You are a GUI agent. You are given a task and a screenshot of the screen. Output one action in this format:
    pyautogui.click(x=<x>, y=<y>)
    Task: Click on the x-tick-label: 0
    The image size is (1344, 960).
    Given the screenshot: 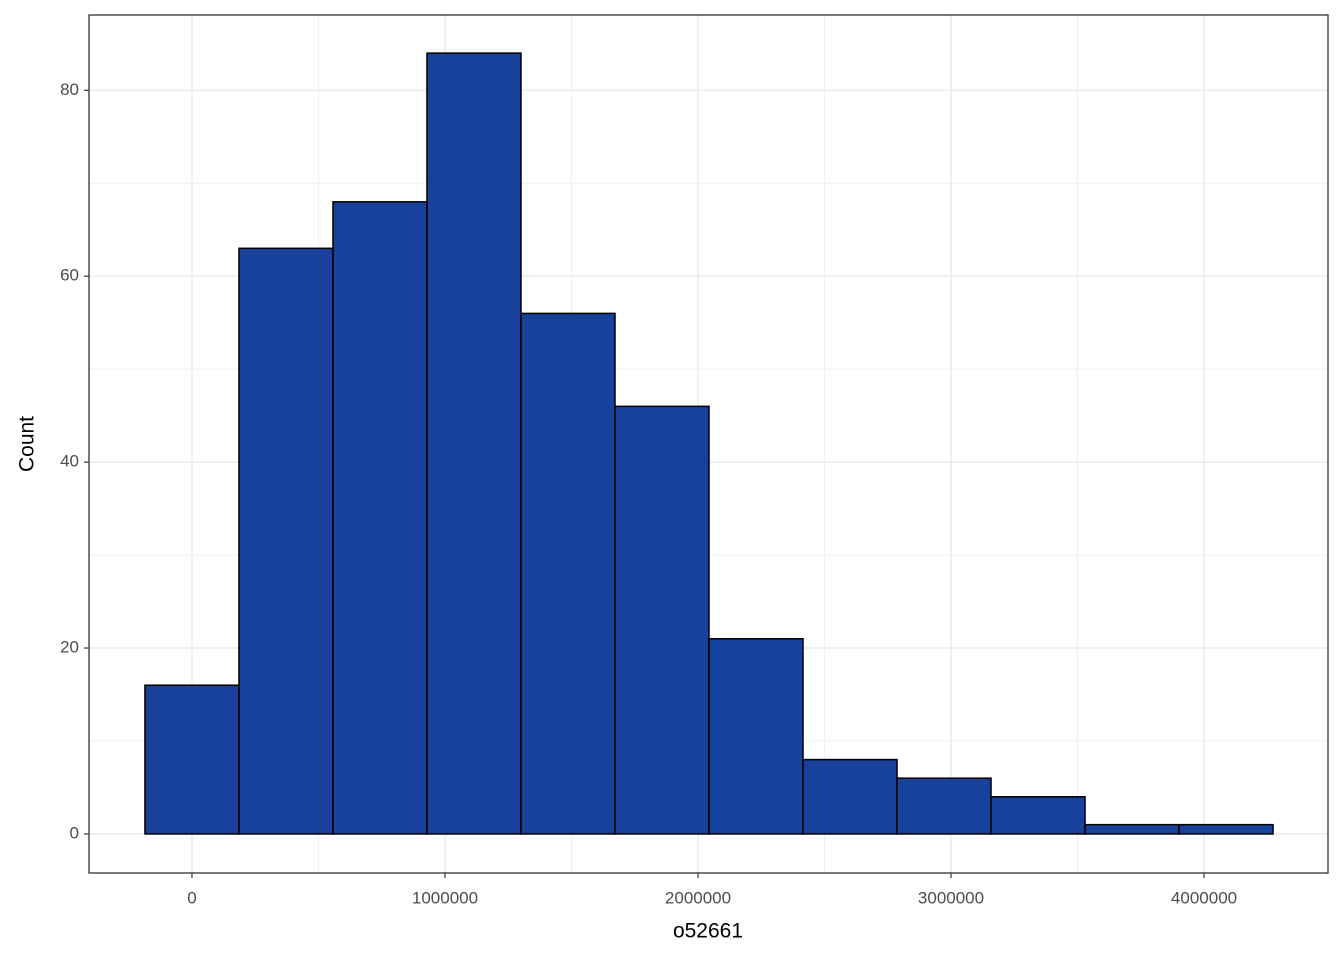 What is the action you would take?
    pyautogui.click(x=191, y=897)
    